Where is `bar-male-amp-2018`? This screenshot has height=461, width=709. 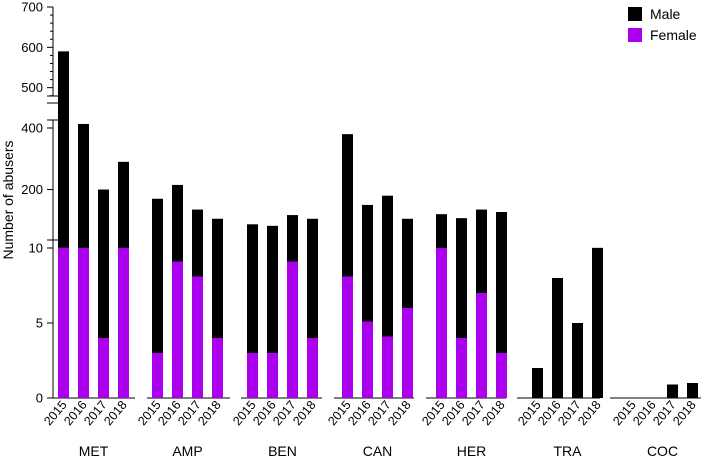 bar-male-amp-2018 is located at coordinates (217, 308).